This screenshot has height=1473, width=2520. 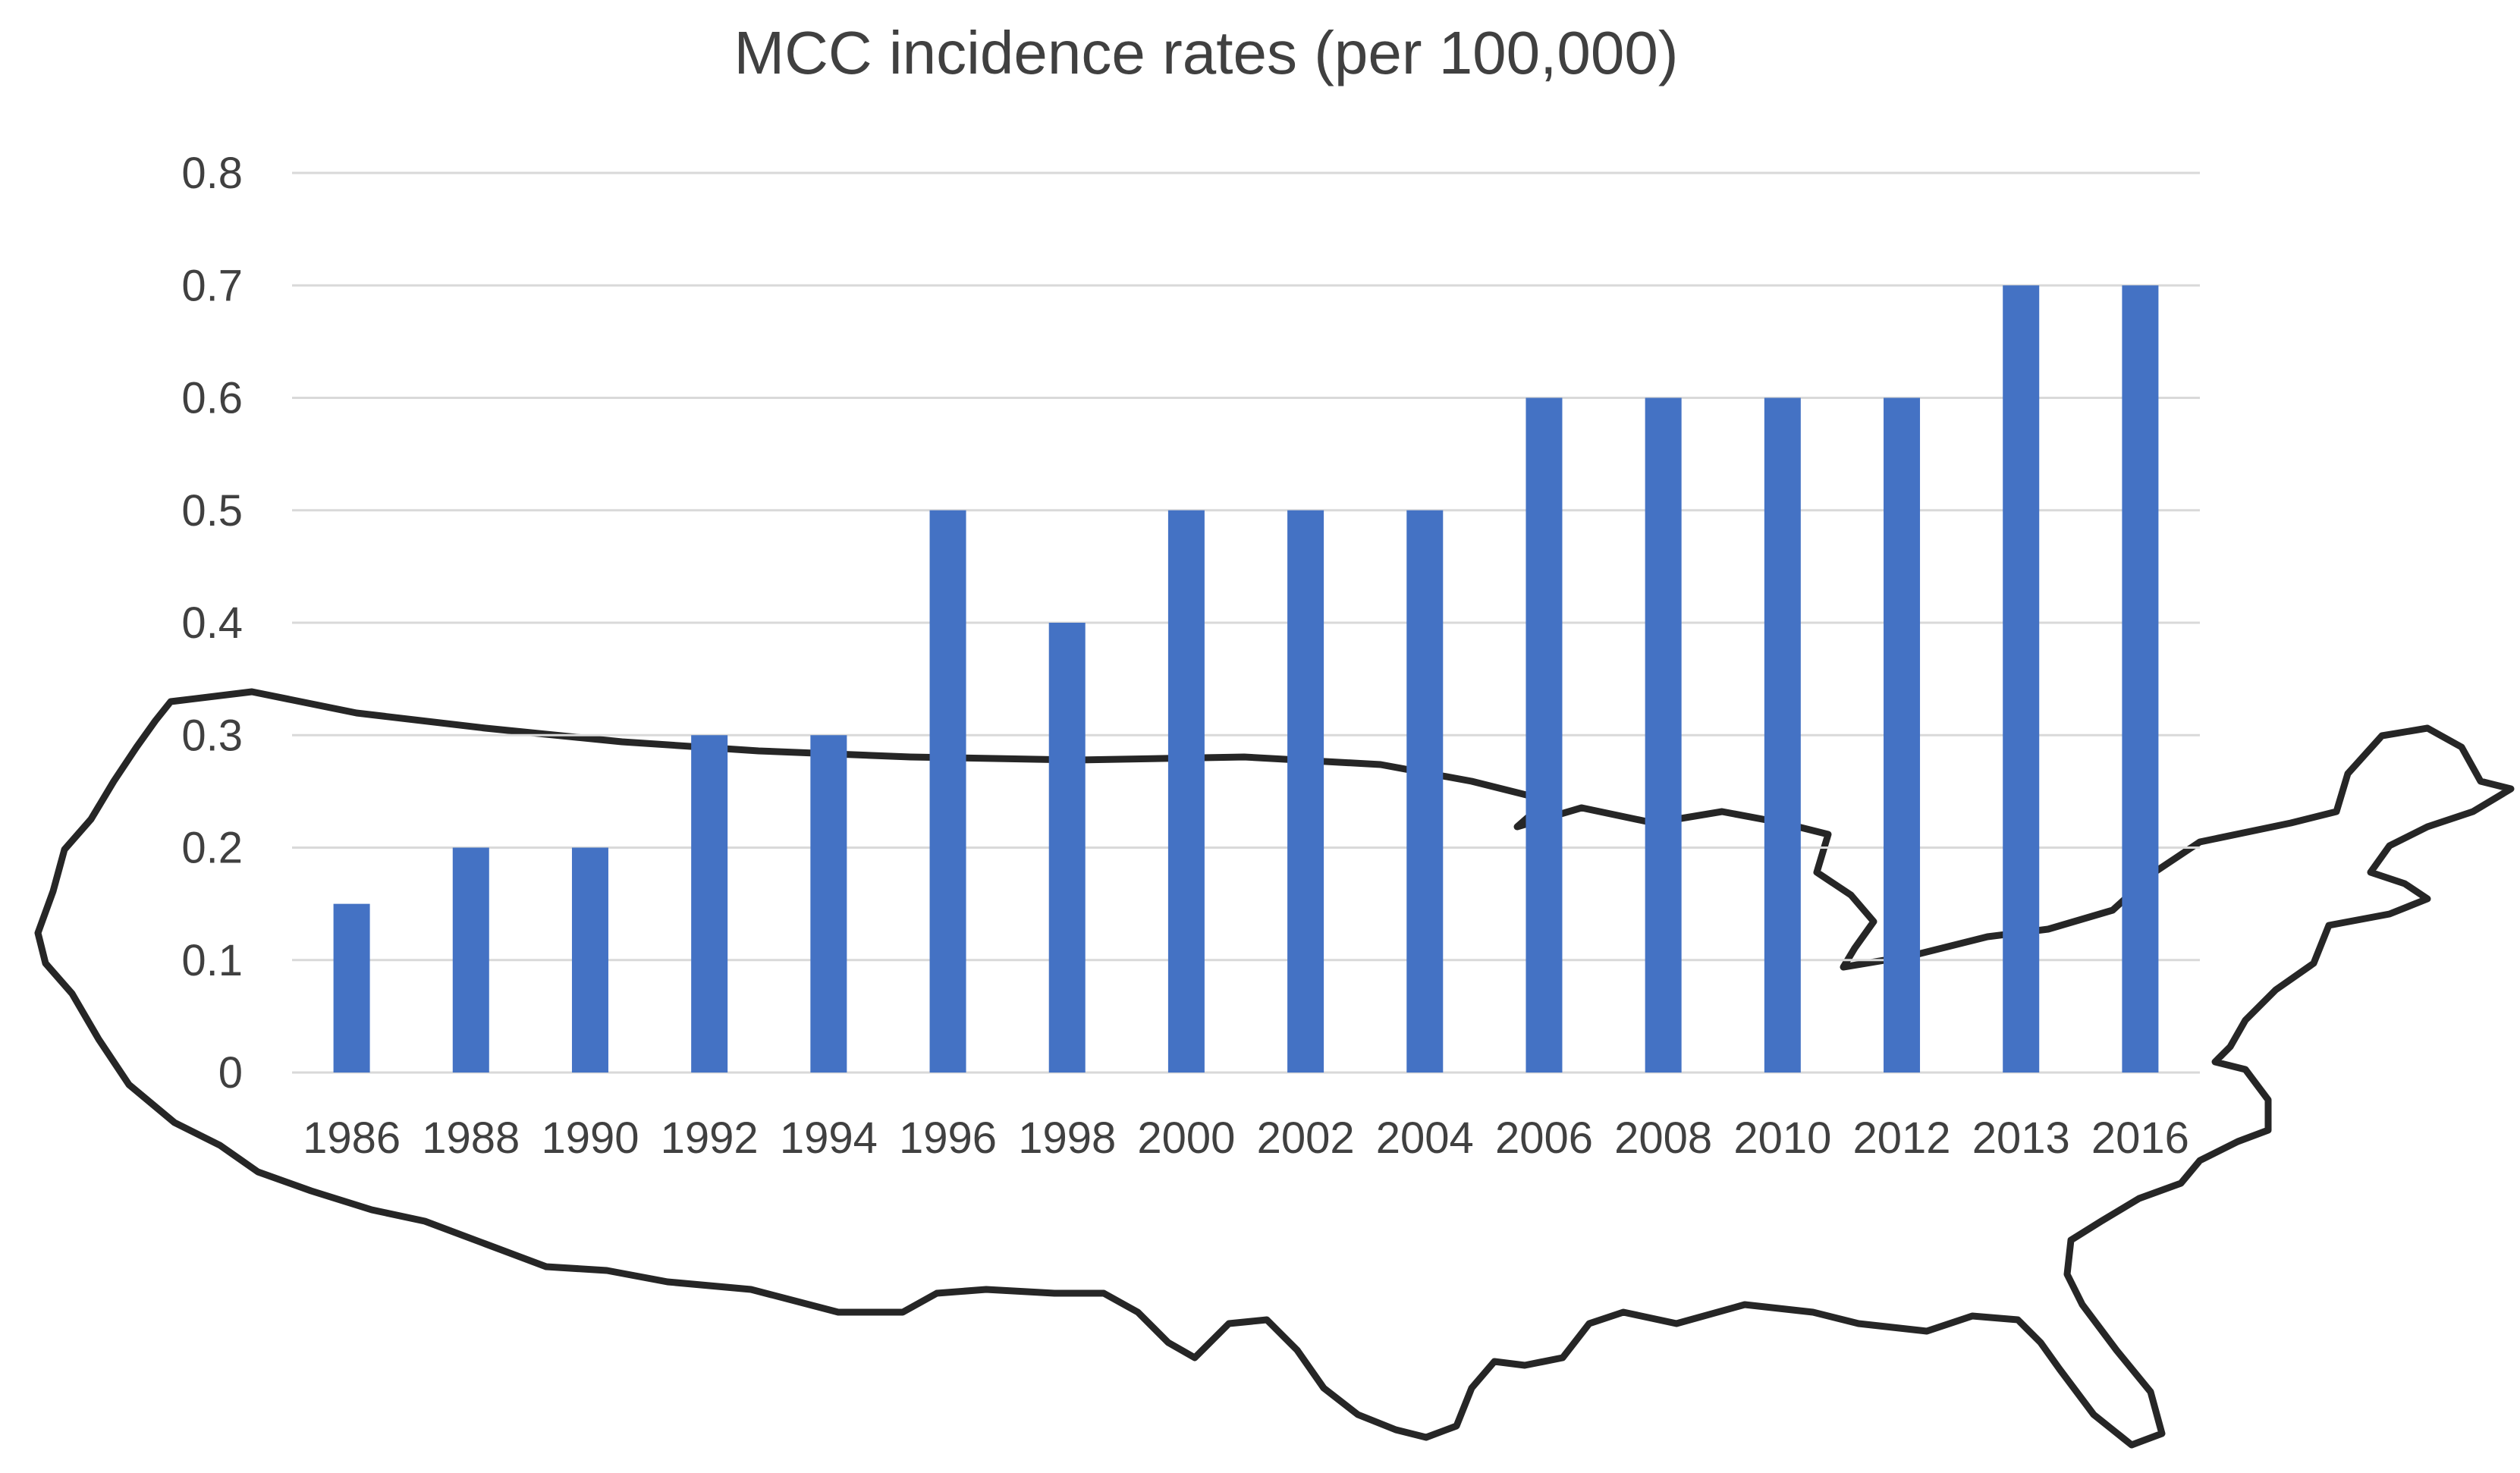 I want to click on bar-1988, so click(x=470, y=960).